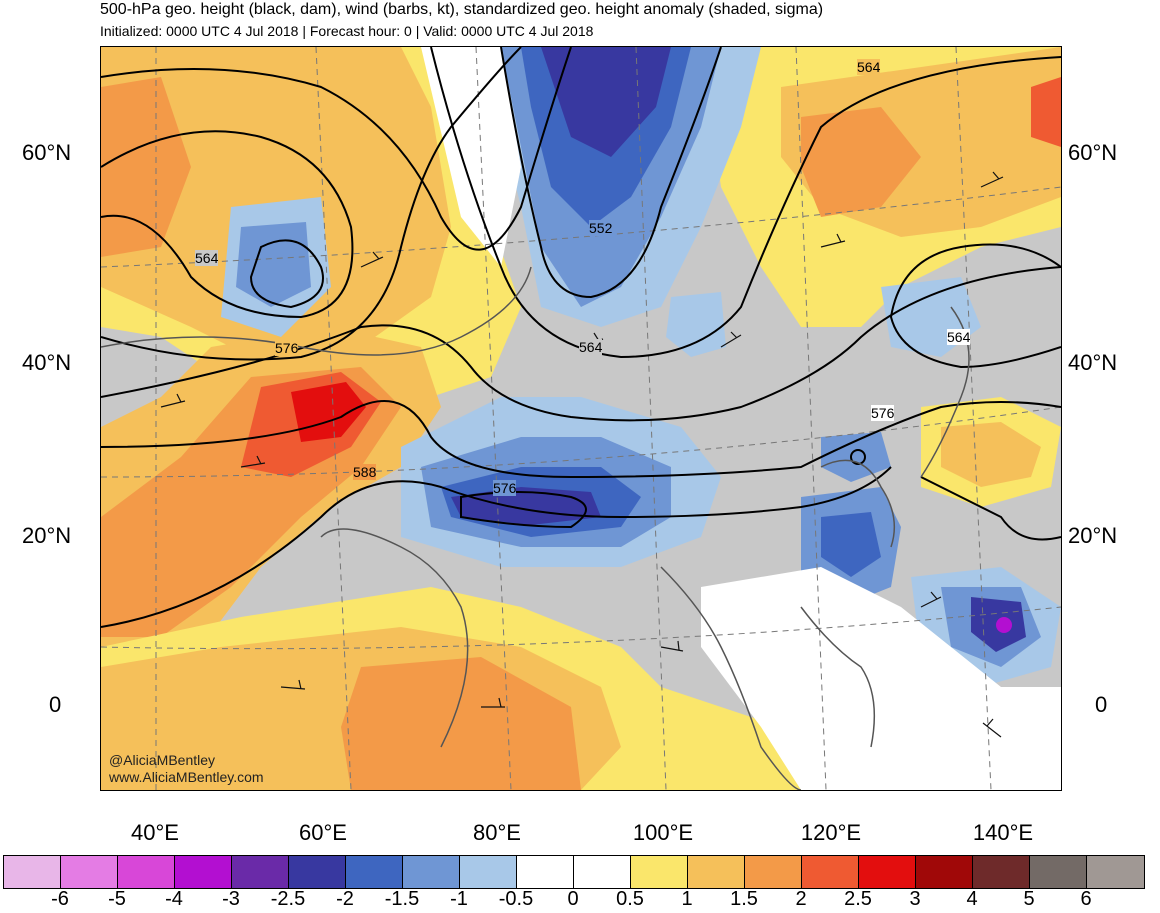  Describe the element at coordinates (1093, 152) in the screenshot. I see `lat-label-right: 60°N` at that location.